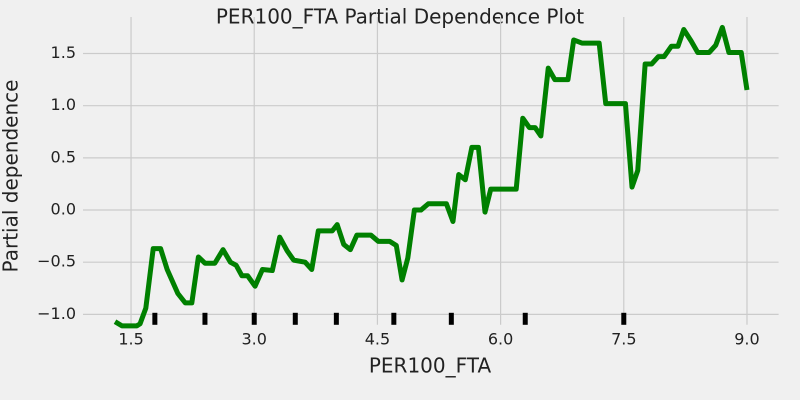 This screenshot has width=800, height=400. Describe the element at coordinates (11, 176) in the screenshot. I see `y-axis-label: Partial dependence` at that location.